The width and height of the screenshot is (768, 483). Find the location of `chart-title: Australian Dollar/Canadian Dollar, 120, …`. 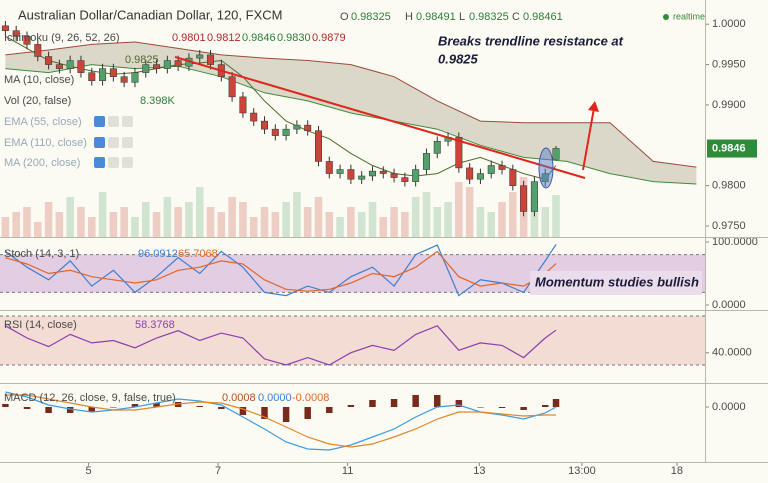

chart-title: Australian Dollar/Canadian Dollar, 120, … is located at coordinates (150, 14).